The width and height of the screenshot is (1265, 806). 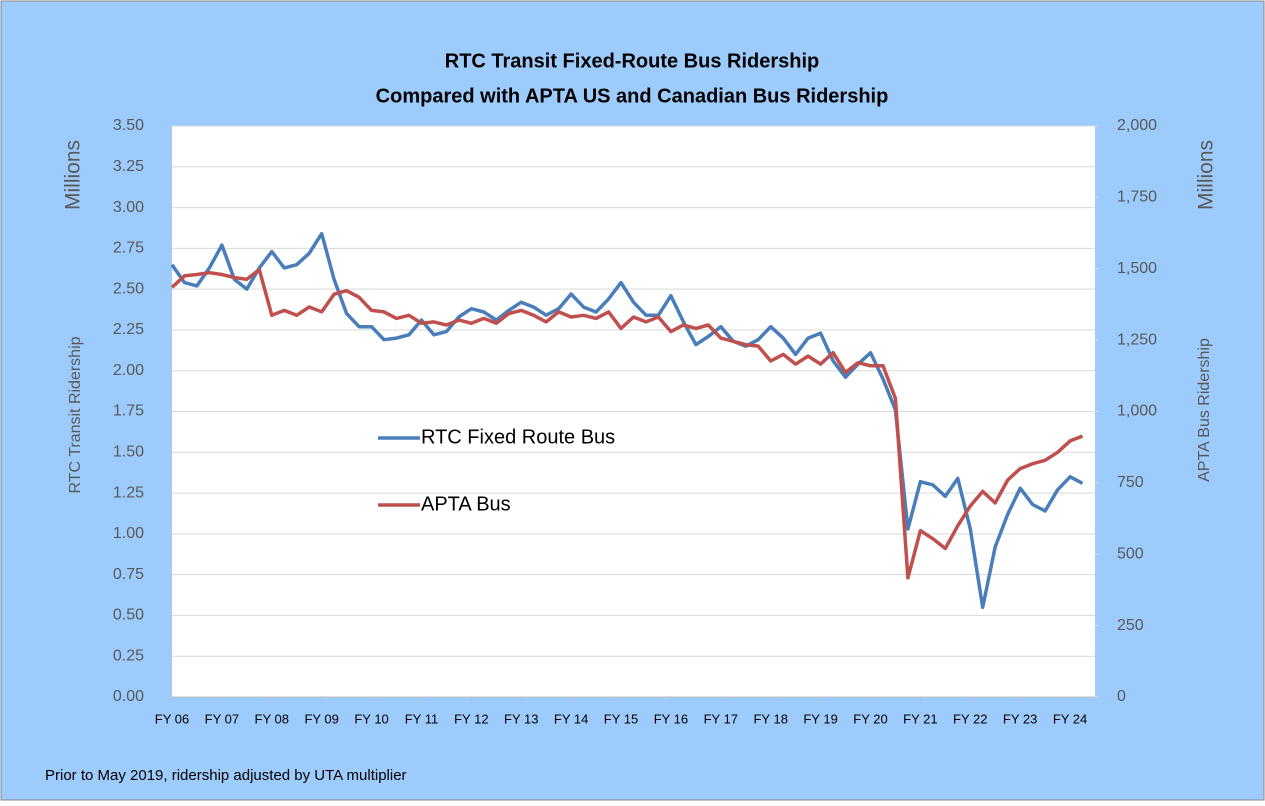 What do you see at coordinates (1206, 175) in the screenshot?
I see `y2-unit: Millions` at bounding box center [1206, 175].